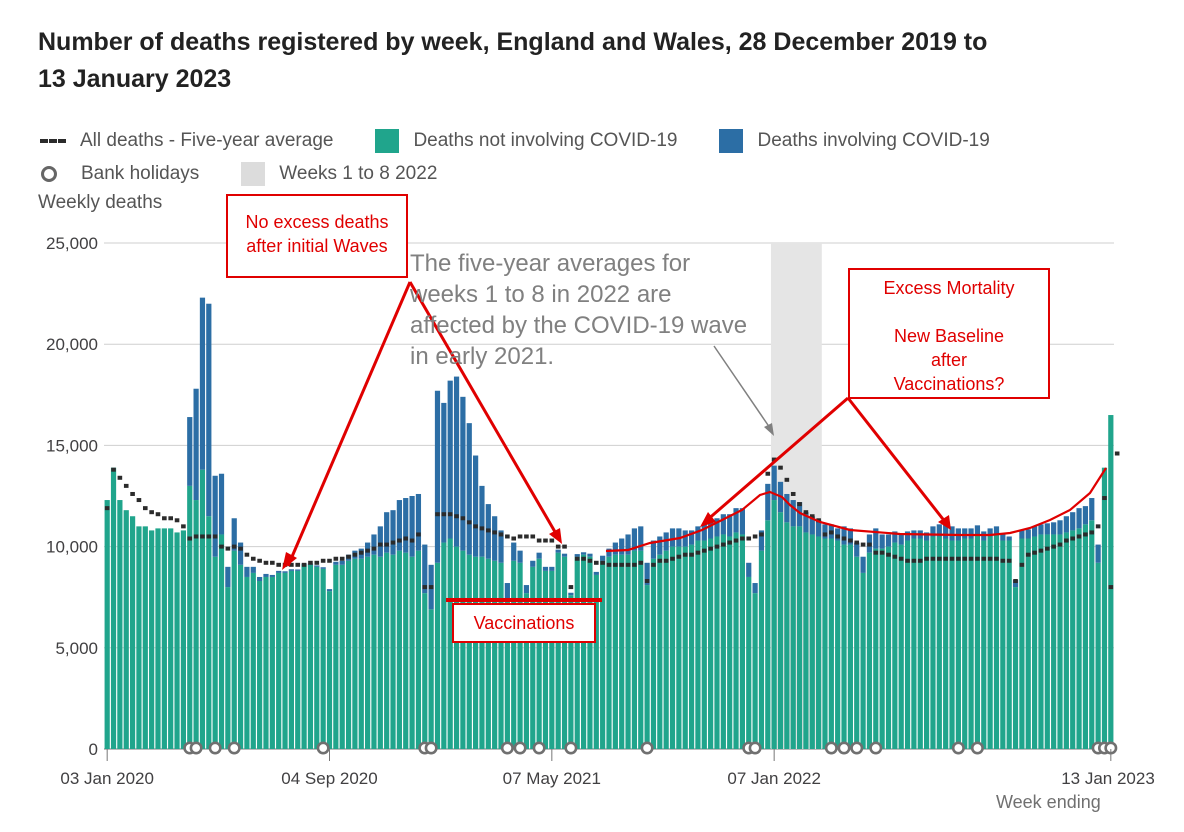 Image resolution: width=1184 pixels, height=832 pixels. Describe the element at coordinates (484, 409) in the screenshot. I see `arrow-no-excess-right` at that location.